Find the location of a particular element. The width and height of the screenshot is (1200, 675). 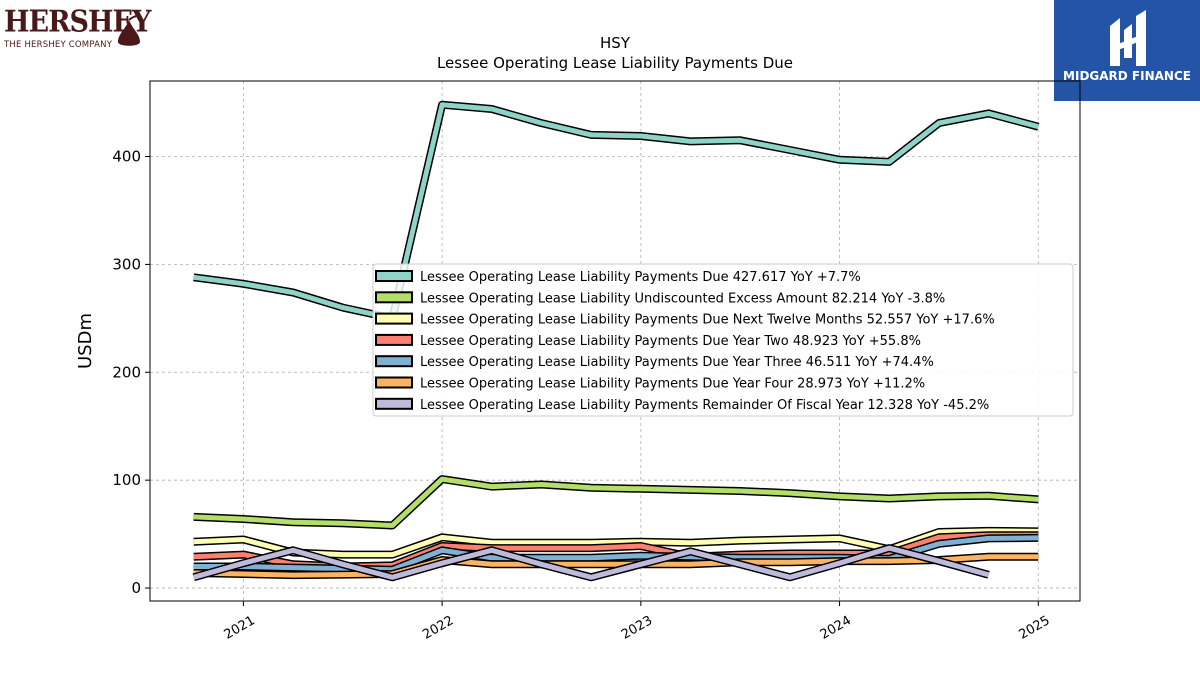

x-tick-label: 2021 is located at coordinates (240, 628).